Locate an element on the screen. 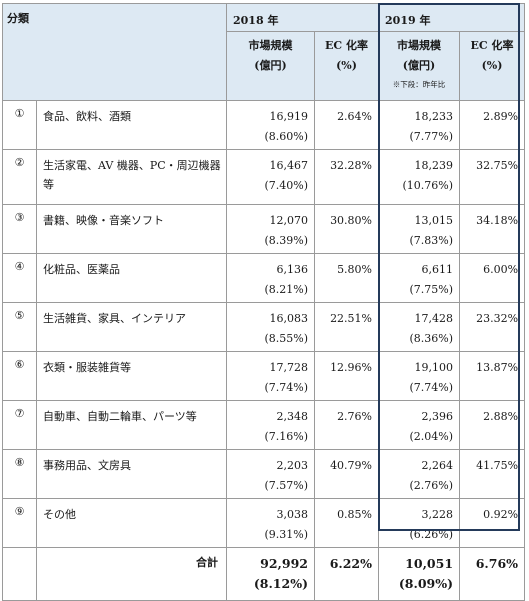 This screenshot has height=601, width=529. market-size-2019: 13,015 is located at coordinates (434, 220).